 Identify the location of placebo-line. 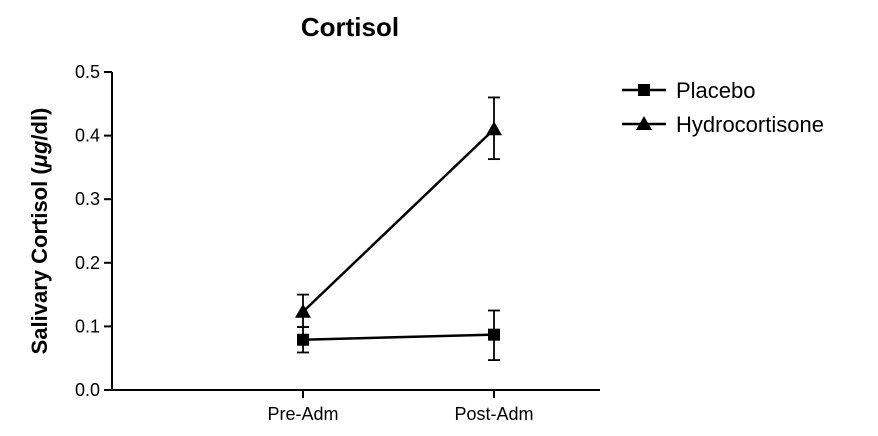
(398, 337).